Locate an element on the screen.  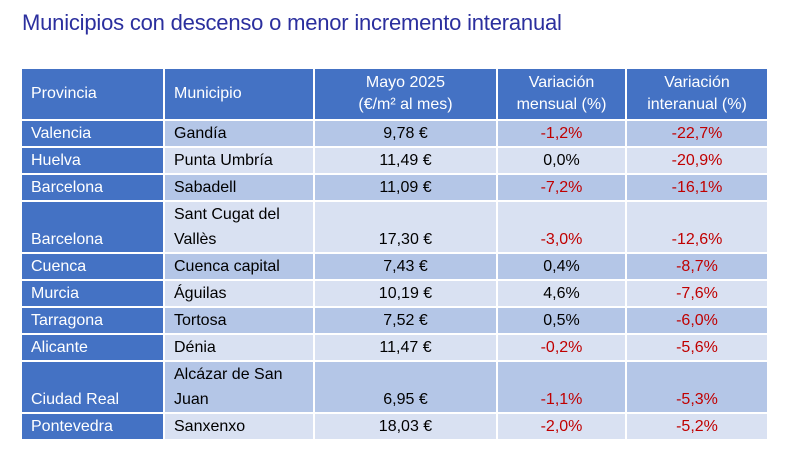
table-row: Murcia Águilas 10,19 €4,6% -7,6% is located at coordinates (394, 293).